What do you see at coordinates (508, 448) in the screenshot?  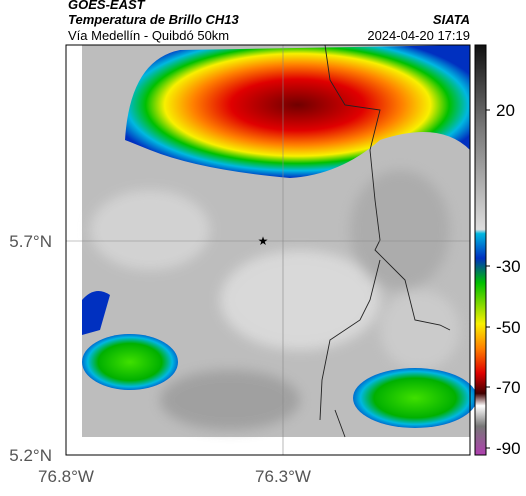 I see `colorbar-tick: -90` at bounding box center [508, 448].